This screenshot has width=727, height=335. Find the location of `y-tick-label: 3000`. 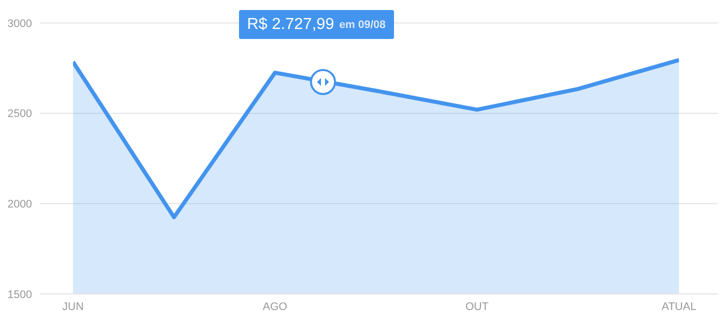

y-tick-label: 3000 is located at coordinates (20, 24).